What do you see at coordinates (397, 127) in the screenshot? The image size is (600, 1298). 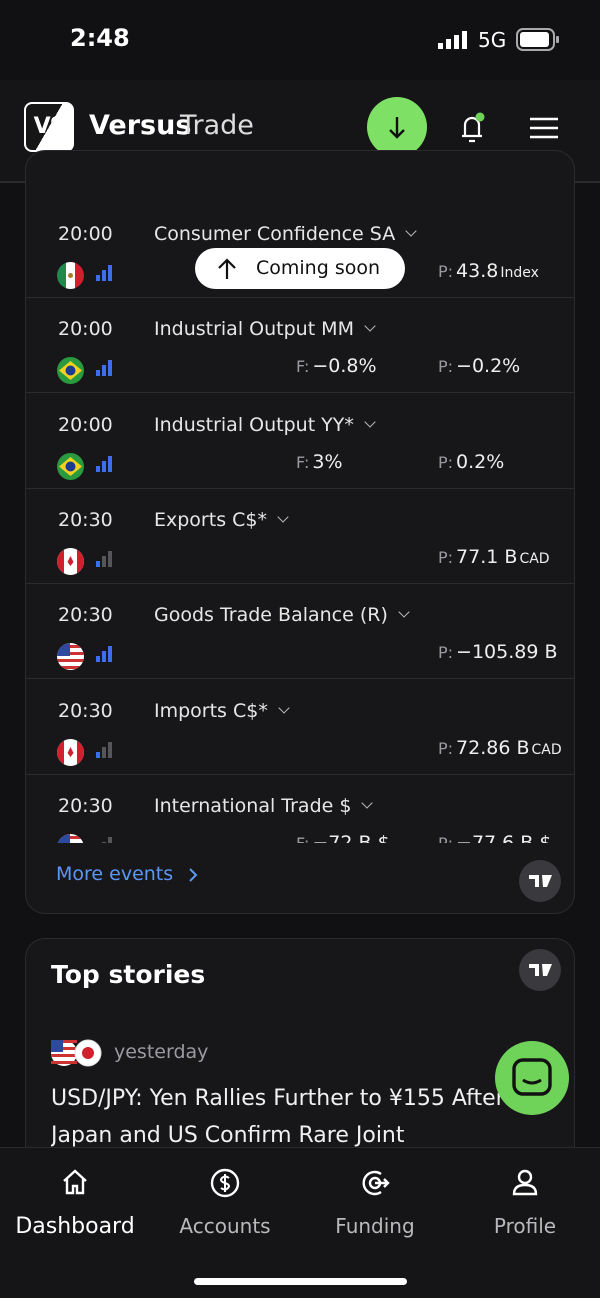 I see `download-button` at bounding box center [397, 127].